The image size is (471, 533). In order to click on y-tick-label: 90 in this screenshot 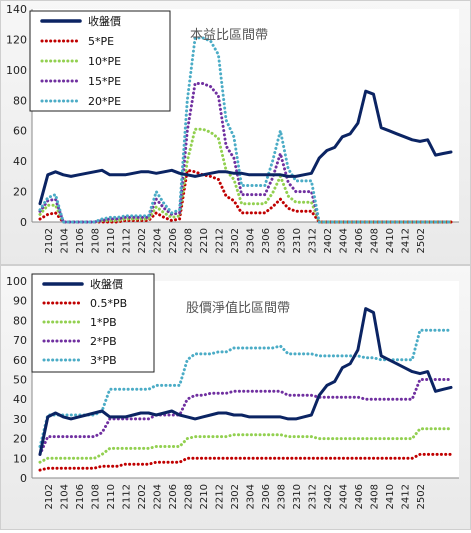, I will do `click(20, 301)`.